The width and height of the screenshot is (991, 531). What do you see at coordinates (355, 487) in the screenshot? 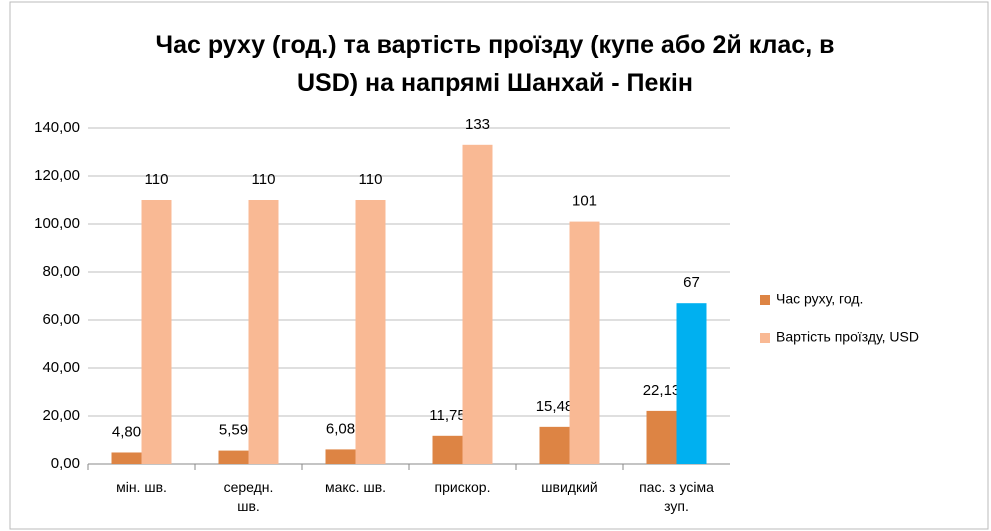
I see `x-tick-label: макс. шв.` at bounding box center [355, 487].